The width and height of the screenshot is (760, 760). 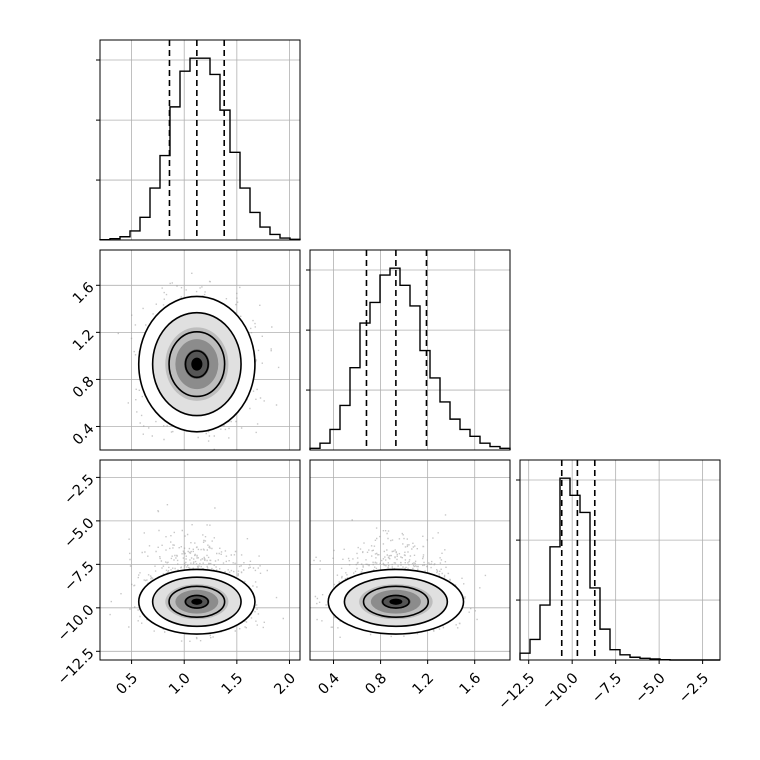 What do you see at coordinates (79, 533) in the screenshot?
I see `y-tick-label: −5.0` at bounding box center [79, 533].